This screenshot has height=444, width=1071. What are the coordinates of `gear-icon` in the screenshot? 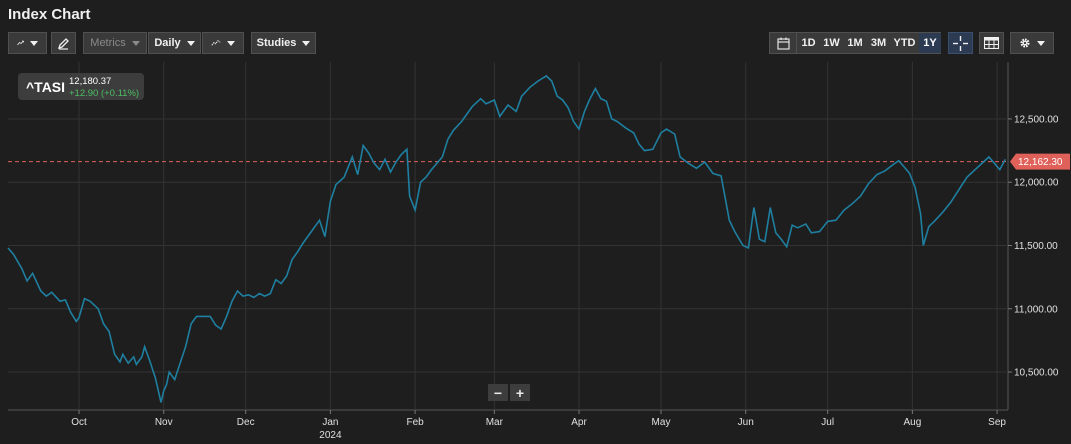 It's located at (1025, 43).